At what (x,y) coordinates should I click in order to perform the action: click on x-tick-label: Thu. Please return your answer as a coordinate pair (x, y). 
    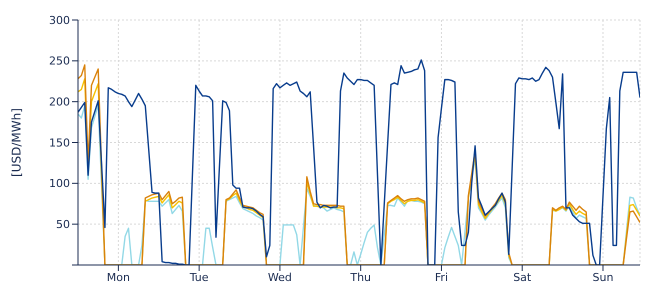
    Looking at the image, I should click on (360, 277).